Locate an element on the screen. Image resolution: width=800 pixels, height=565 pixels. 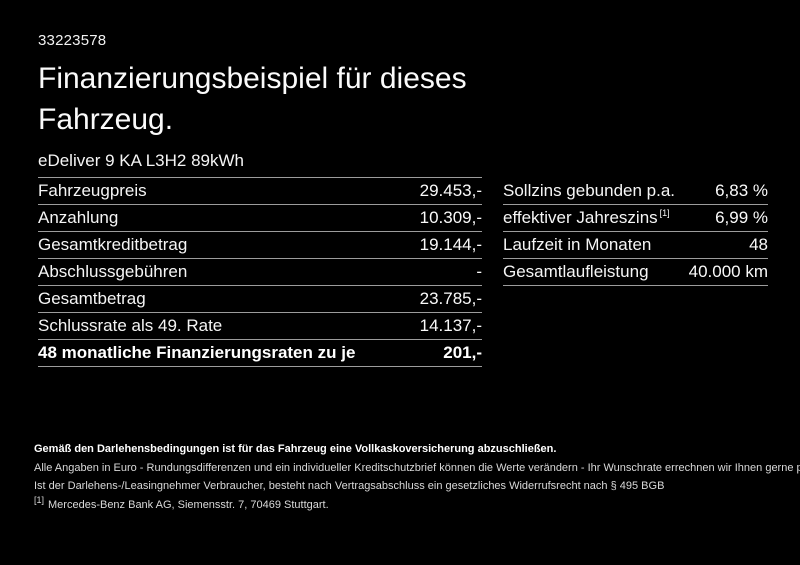
table-row-laufzeit: Laufzeit in Monaten 48 is located at coordinates (635, 245).